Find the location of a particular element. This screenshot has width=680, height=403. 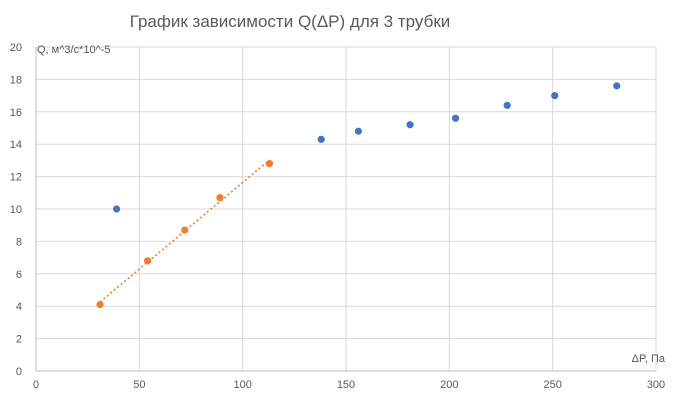

x-tick-label: 300 is located at coordinates (656, 385).